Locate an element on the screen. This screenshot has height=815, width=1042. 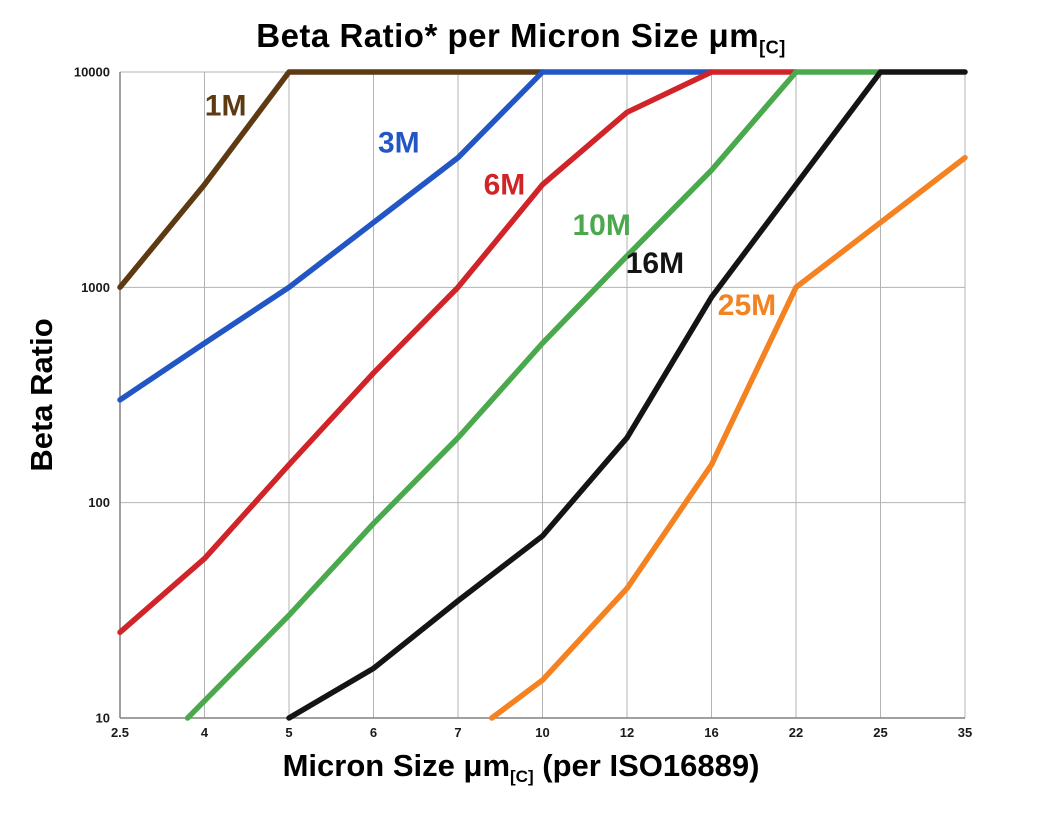
series-label-1M: 1M is located at coordinates (226, 105).